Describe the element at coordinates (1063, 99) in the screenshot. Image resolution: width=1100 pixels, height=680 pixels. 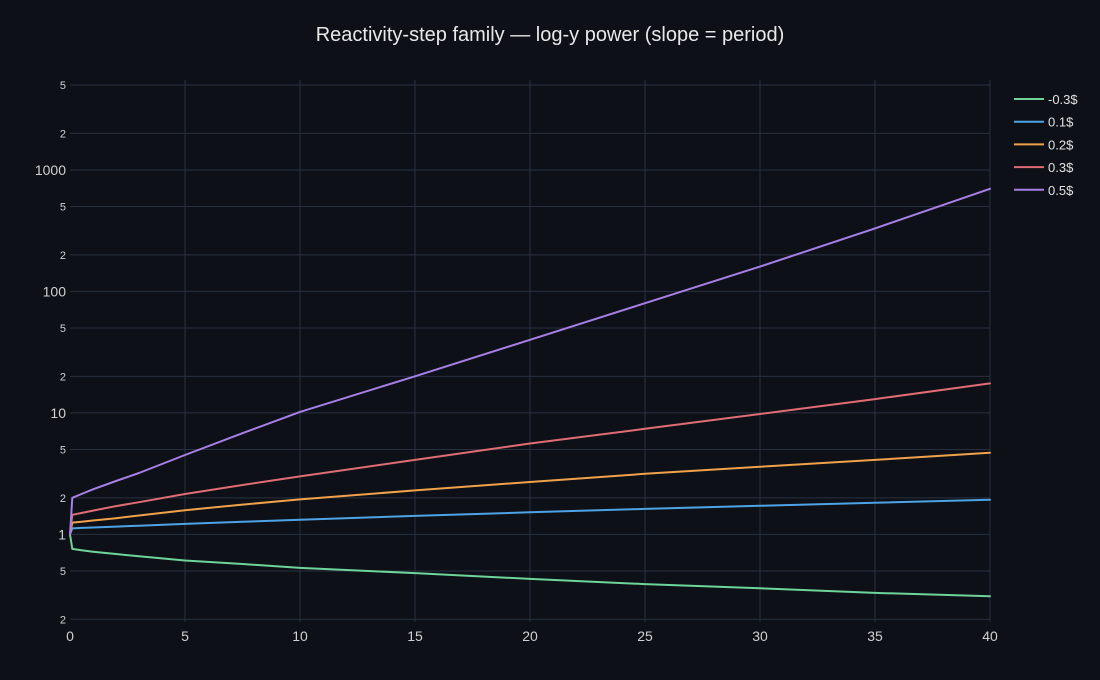
I see `legend-label: -0.3$` at that location.